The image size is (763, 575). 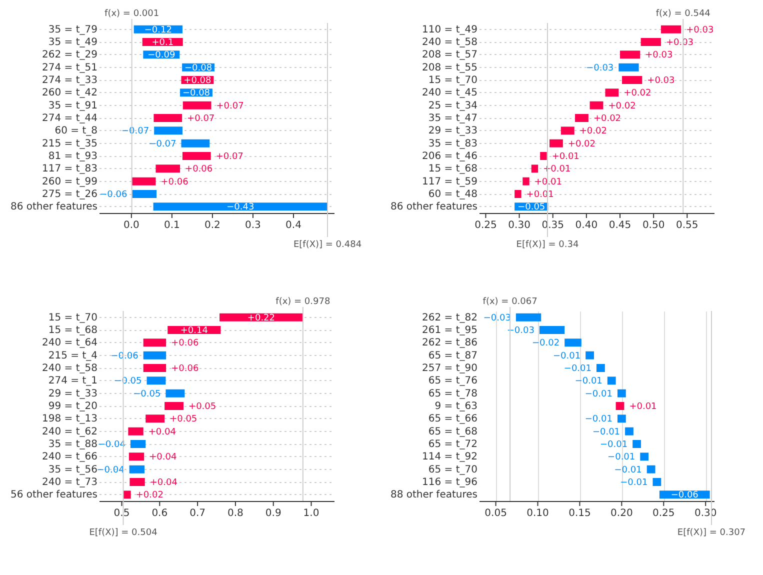 I want to click on y-tick-label: 208 = t_57, so click(x=450, y=55).